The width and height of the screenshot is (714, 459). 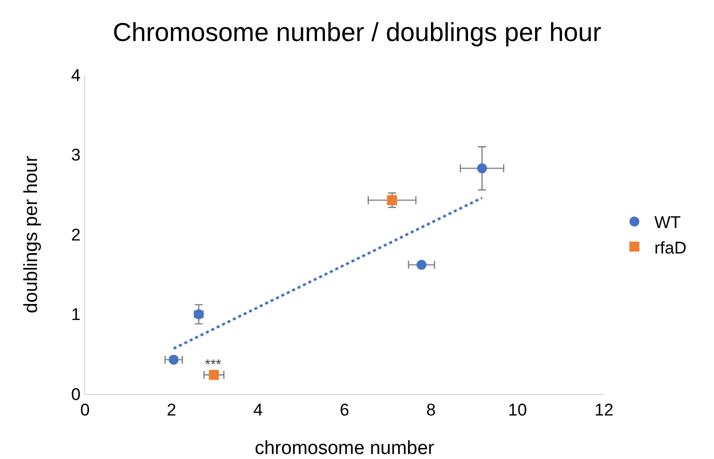 I want to click on x-tick-label: 4, so click(x=258, y=410).